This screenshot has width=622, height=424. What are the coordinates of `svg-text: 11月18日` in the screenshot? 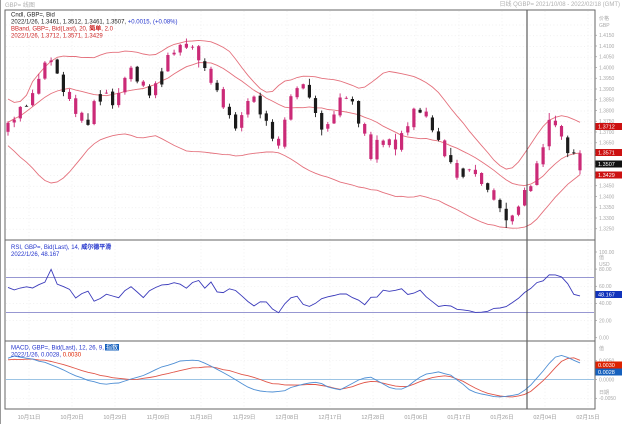 It's located at (201, 417).